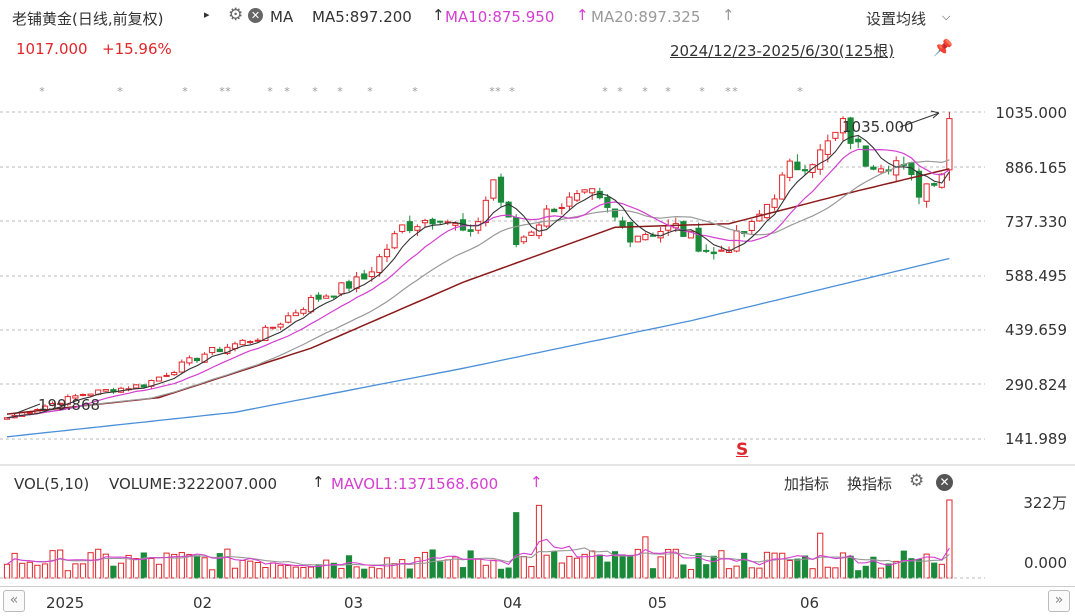 The width and height of the screenshot is (1075, 616). Describe the element at coordinates (807, 484) in the screenshot. I see `add-indicator-button: 加指标` at that location.